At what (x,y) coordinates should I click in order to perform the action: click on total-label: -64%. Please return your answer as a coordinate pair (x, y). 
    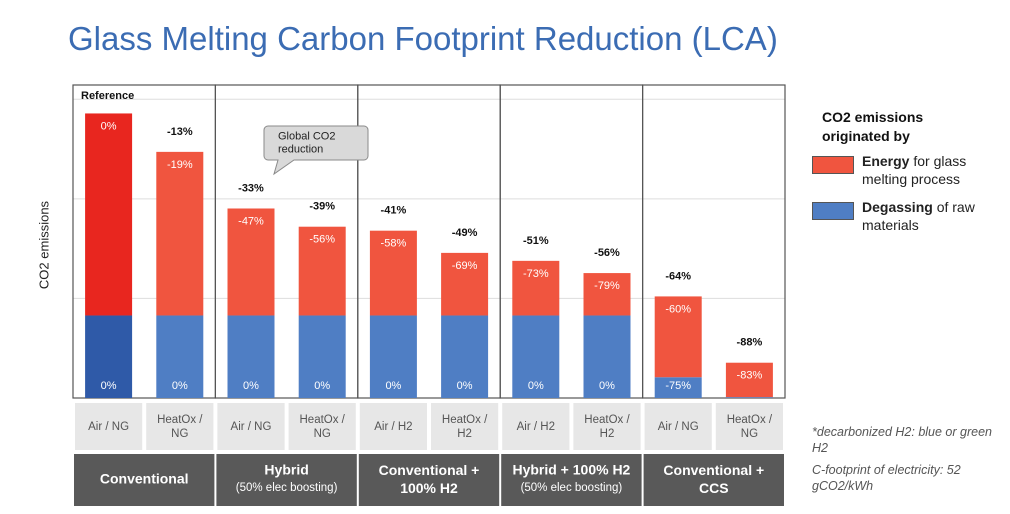
    Looking at the image, I should click on (678, 276).